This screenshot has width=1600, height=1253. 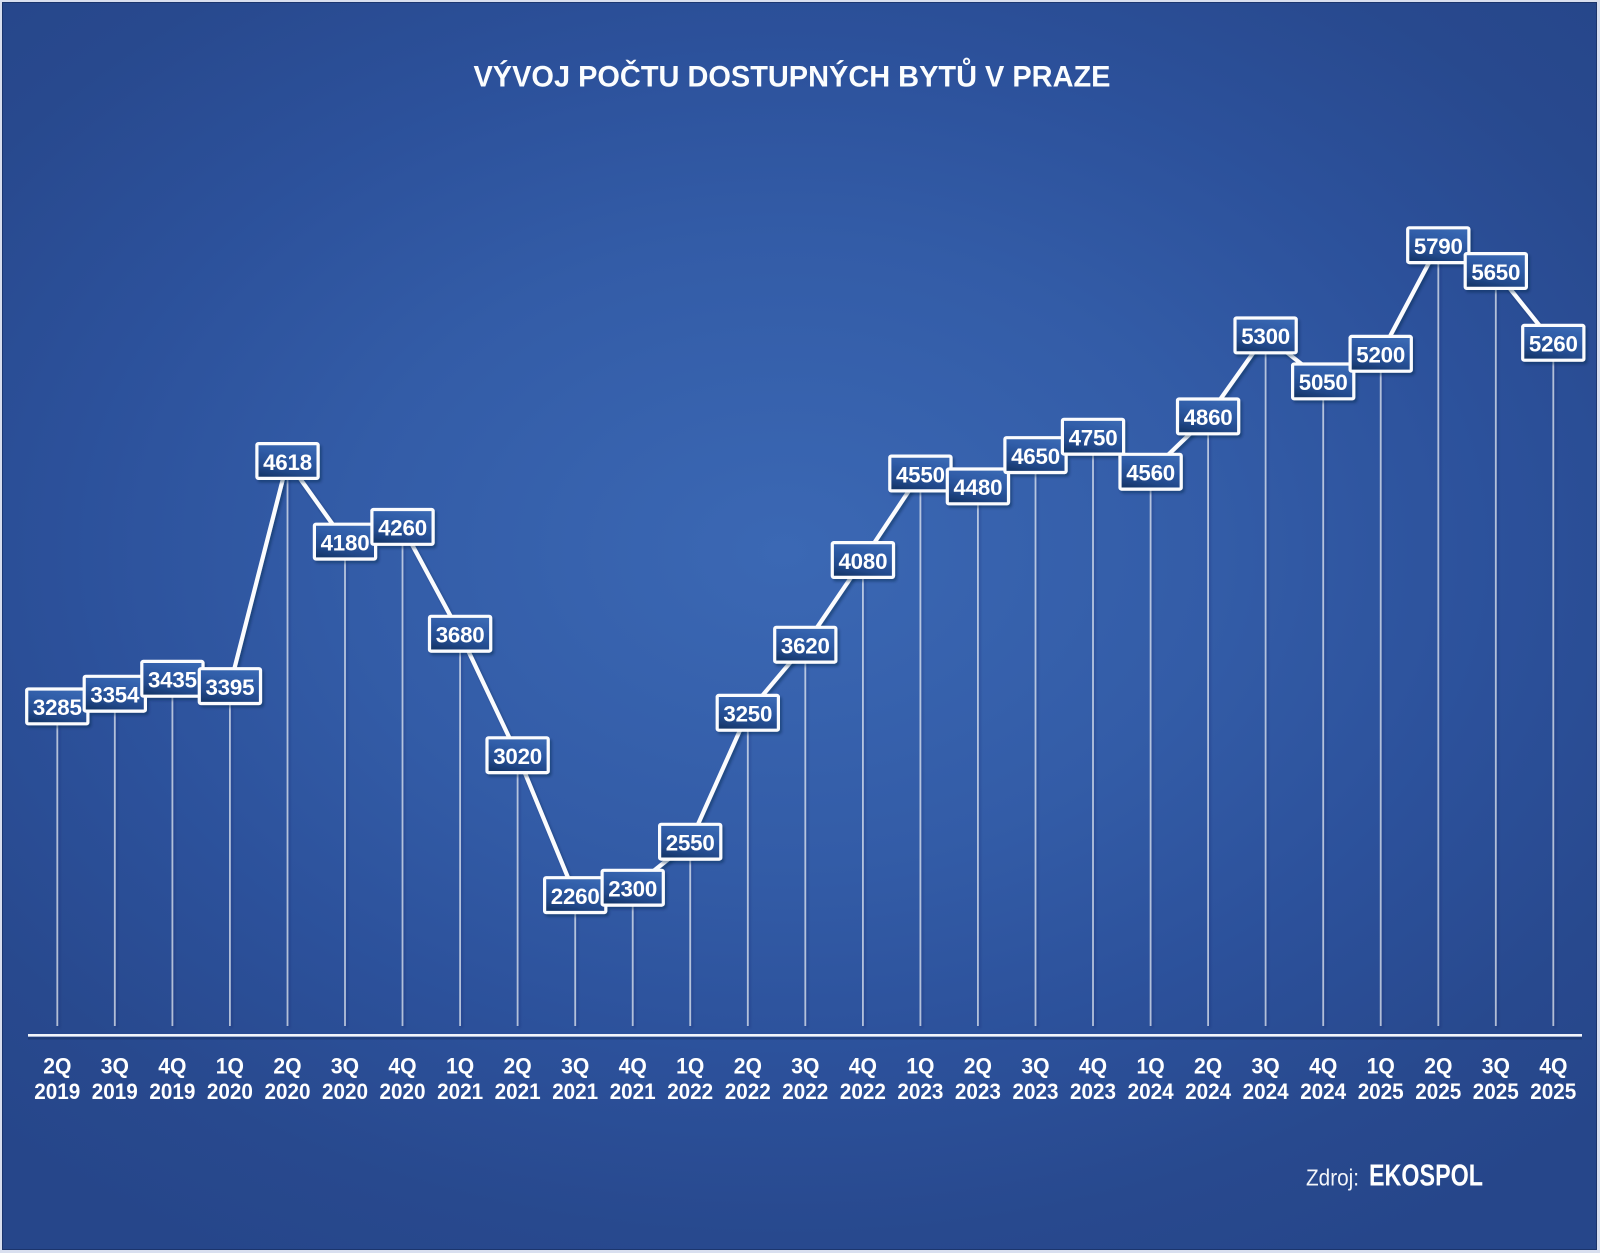 What do you see at coordinates (402, 528) in the screenshot?
I see `svg-text: 4260` at bounding box center [402, 528].